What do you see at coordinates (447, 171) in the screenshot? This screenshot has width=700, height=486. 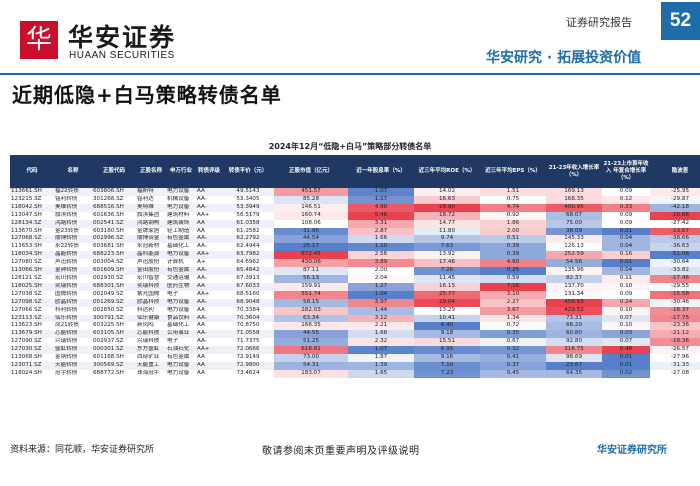 I see `column-header: 近三年平均ROE（%）` at bounding box center [447, 171].